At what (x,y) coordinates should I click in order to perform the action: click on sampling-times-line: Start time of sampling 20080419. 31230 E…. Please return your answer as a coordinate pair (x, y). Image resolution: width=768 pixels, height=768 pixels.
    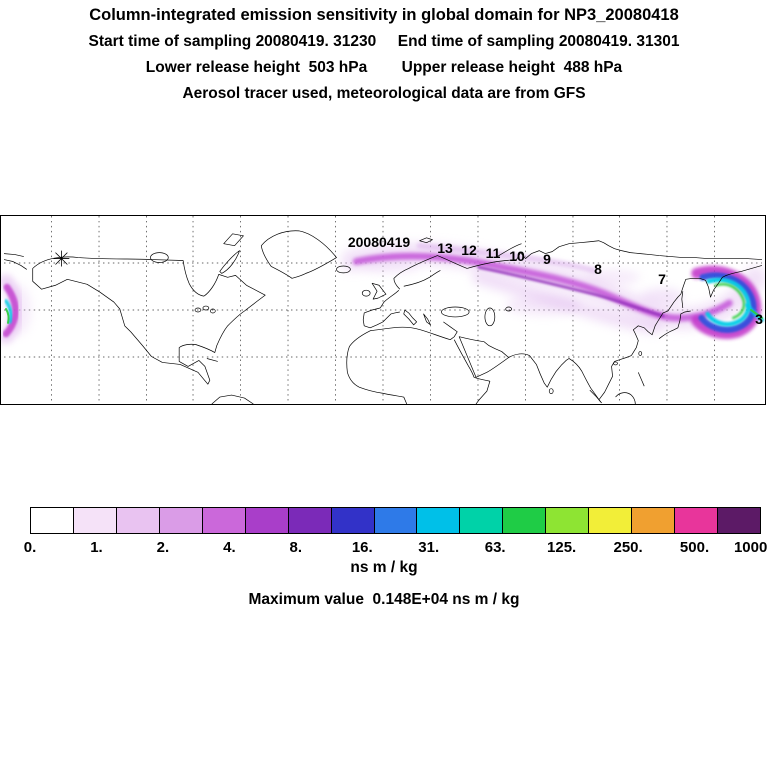
    Looking at the image, I should click on (384, 41).